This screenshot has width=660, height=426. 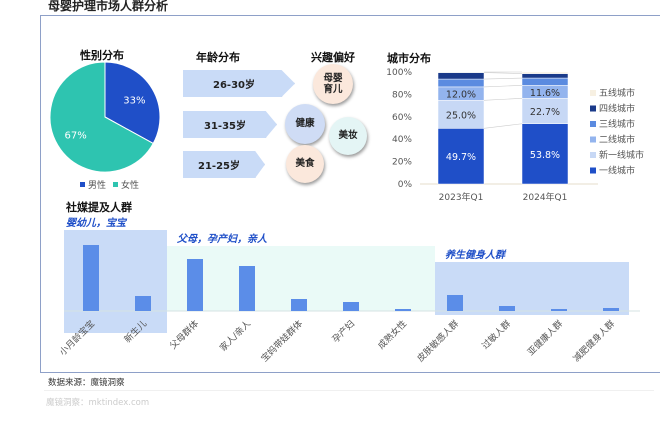 I want to click on segment-label: 12.0%, so click(x=461, y=95).